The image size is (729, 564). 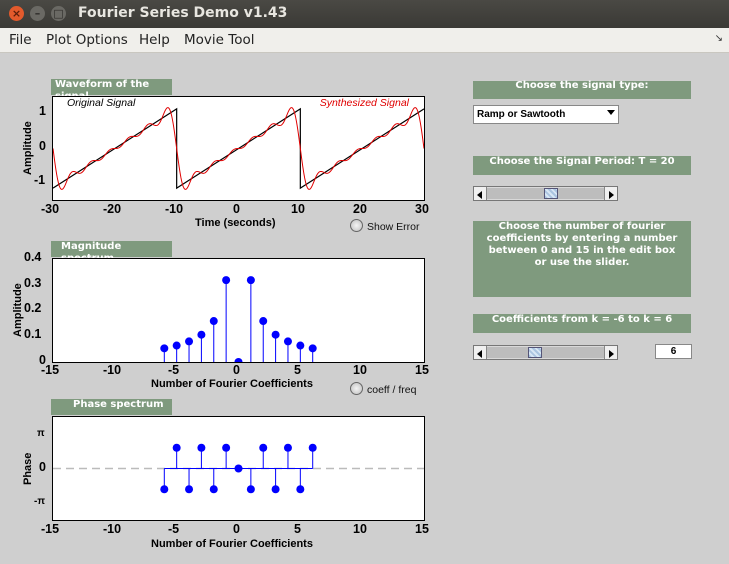 What do you see at coordinates (112, 209) in the screenshot?
I see `wave-xtick: -20` at bounding box center [112, 209].